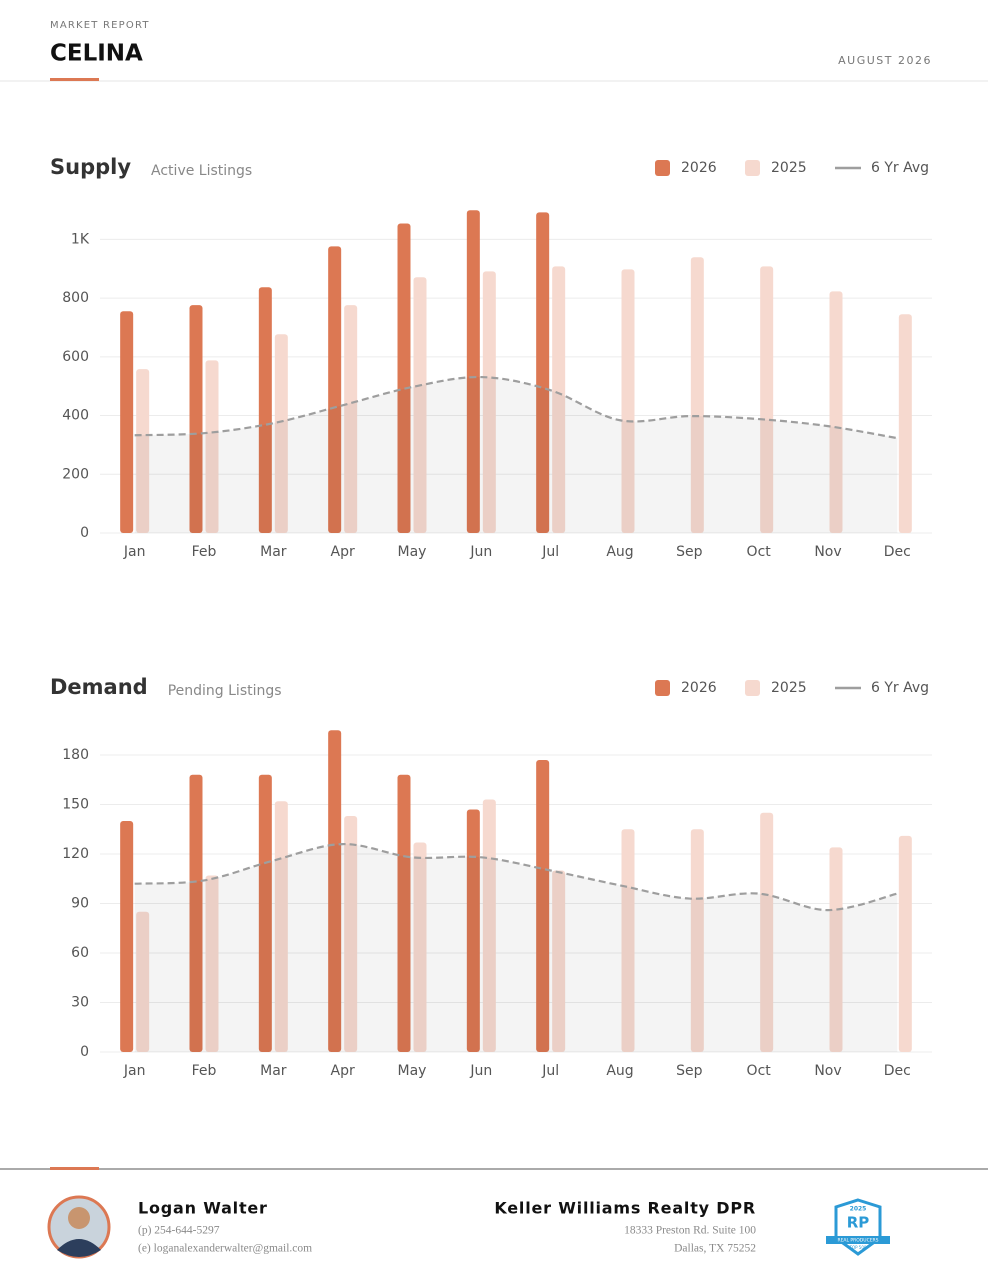  Describe the element at coordinates (75, 854) in the screenshot. I see `y-tick-label: 120` at that location.